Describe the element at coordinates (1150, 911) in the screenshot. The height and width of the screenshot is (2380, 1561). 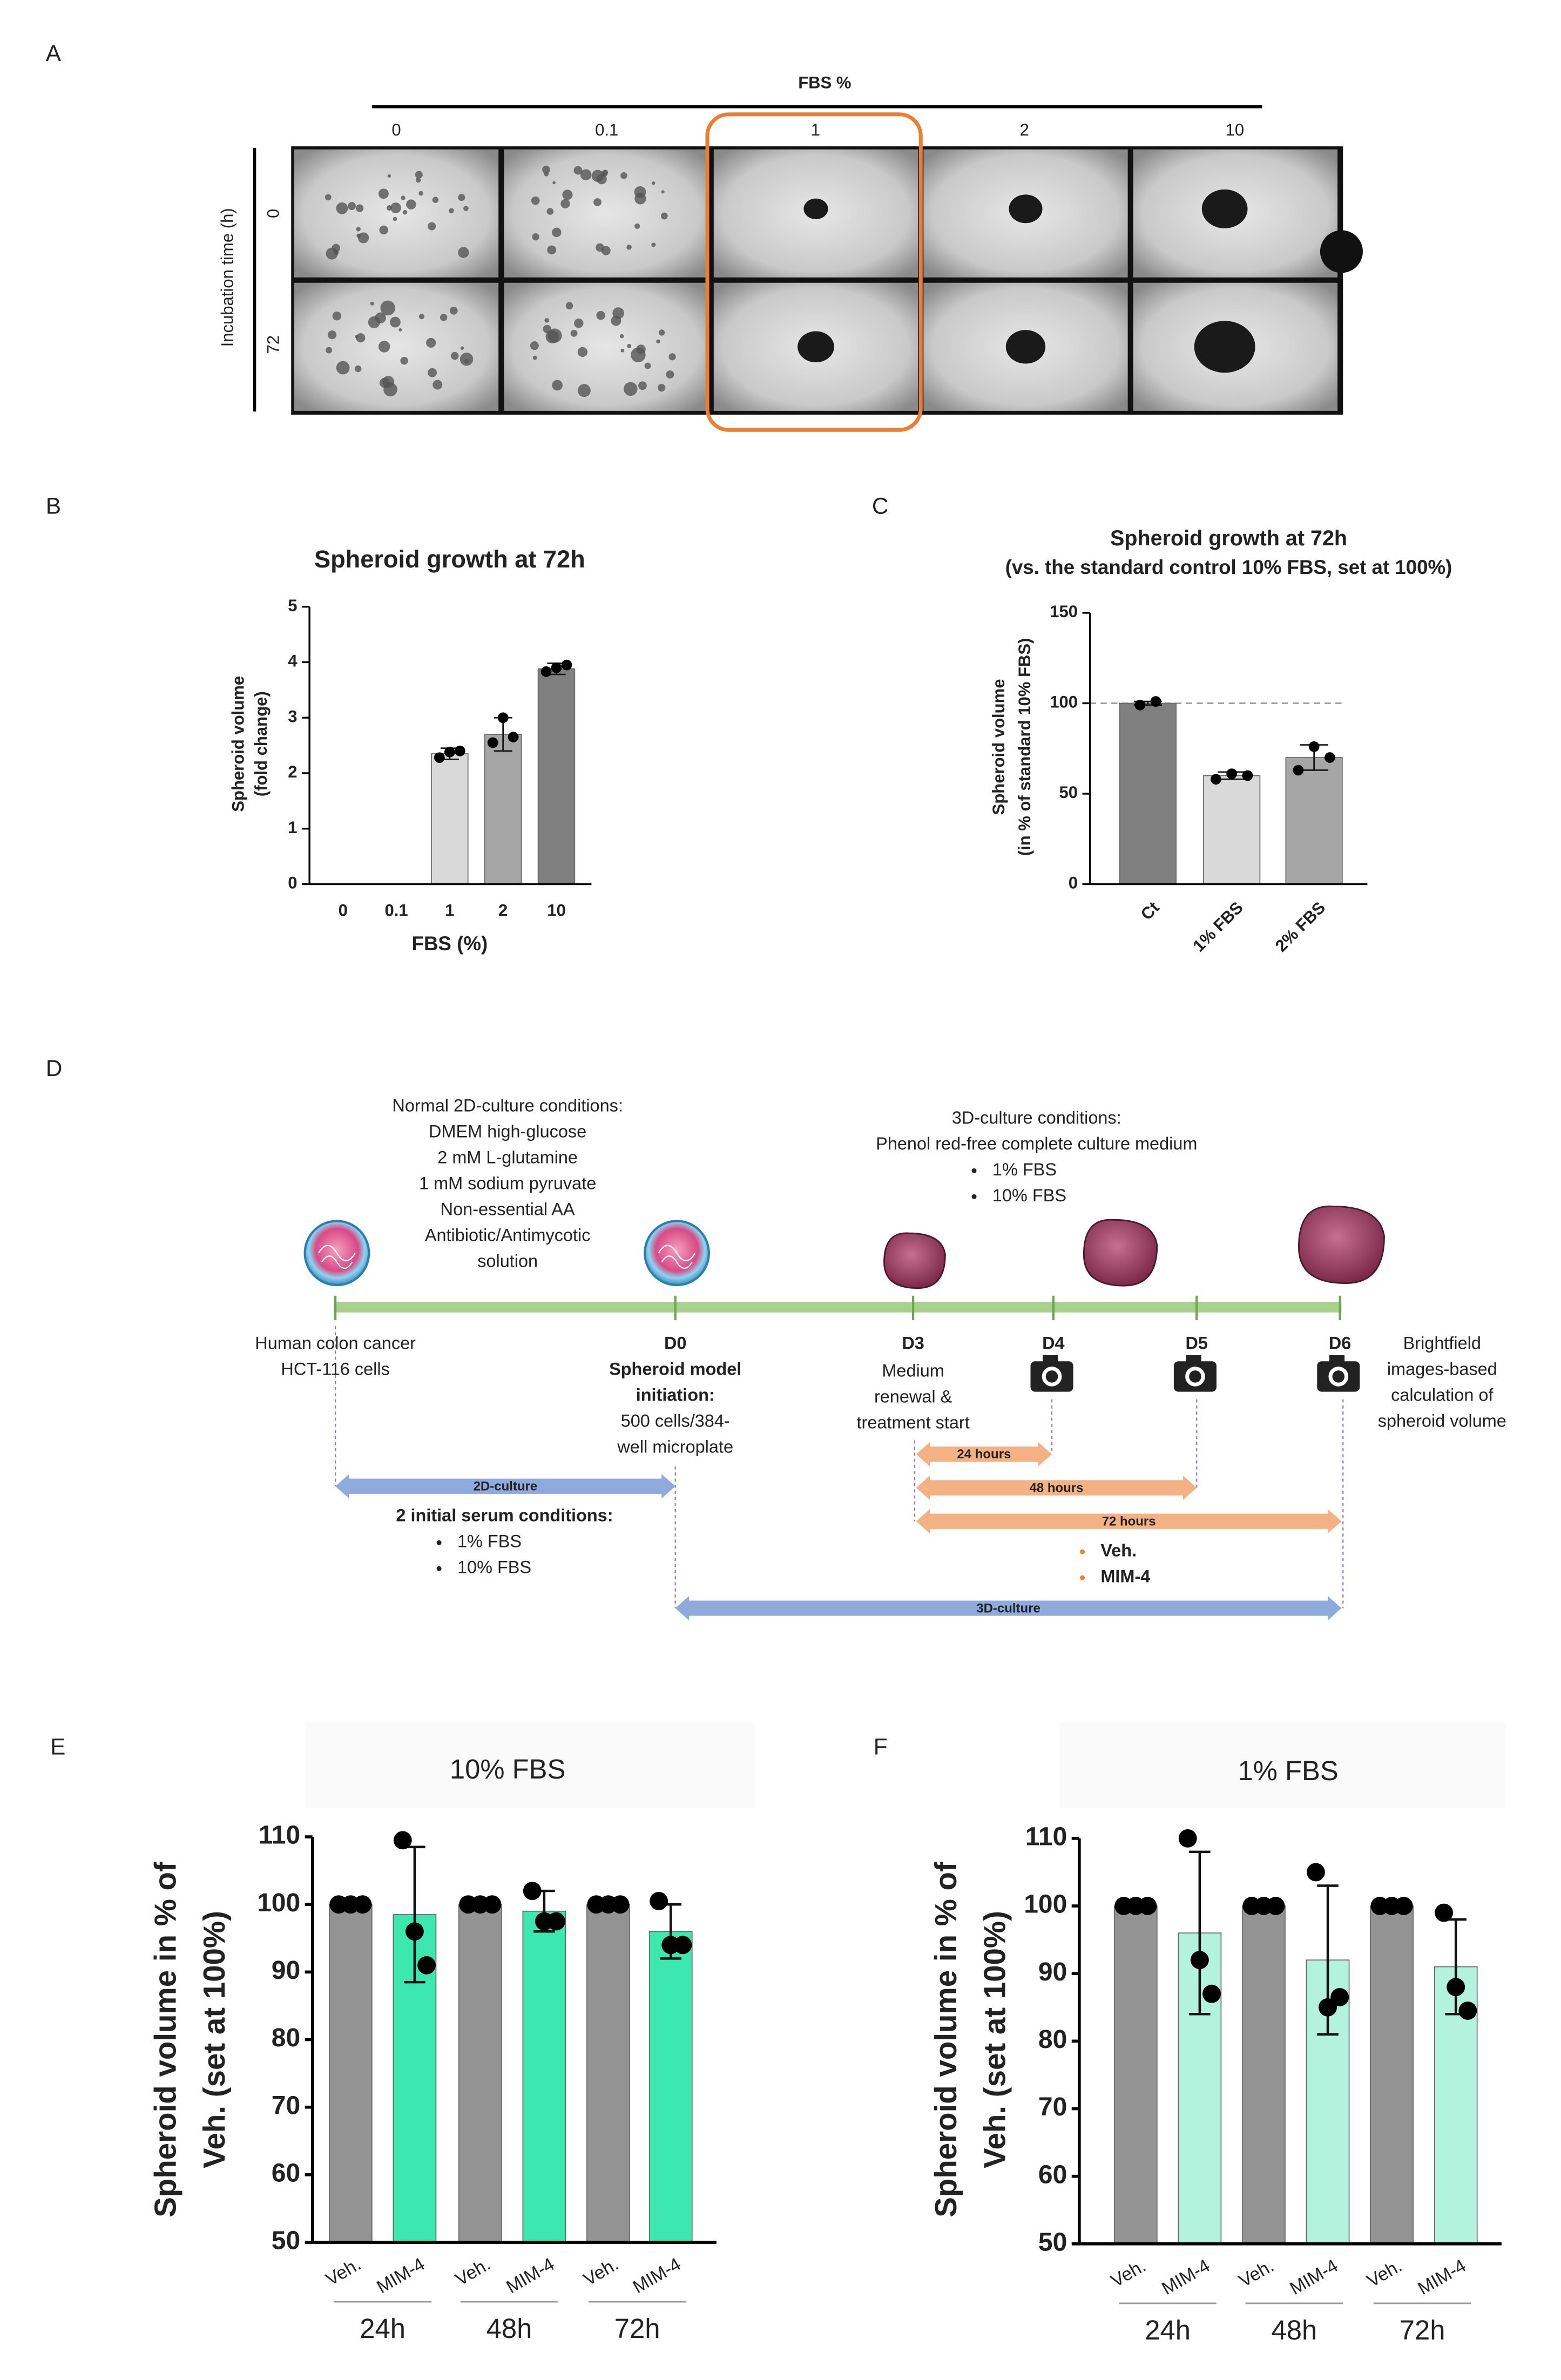
I see `x-tick-label: Ct` at that location.